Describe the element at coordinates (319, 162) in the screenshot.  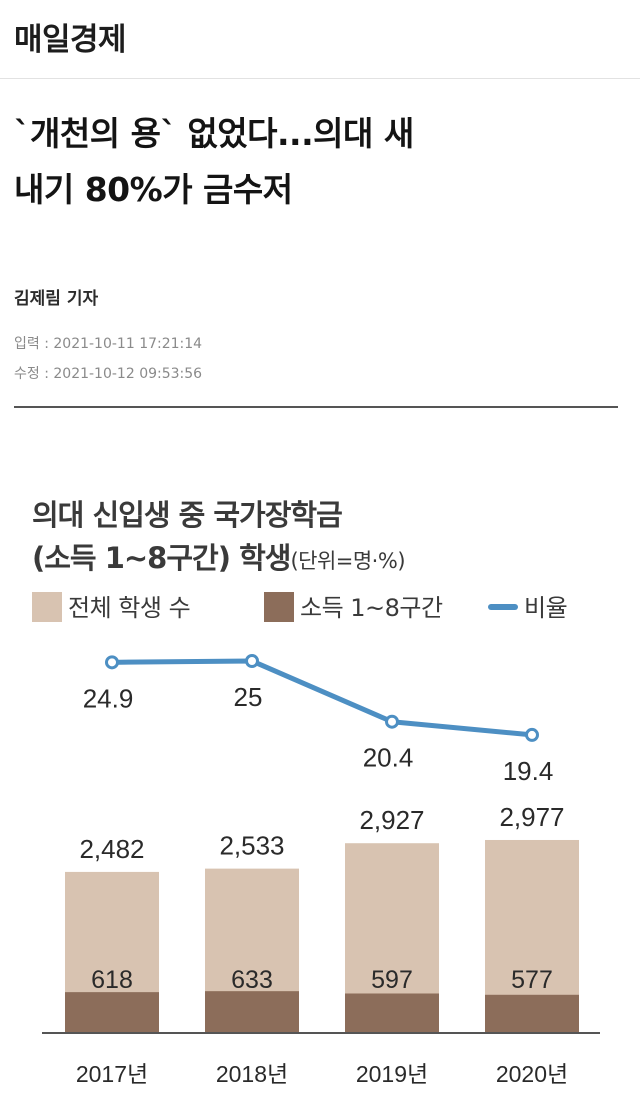
I see `article-headline: `개천의 용` 없었다...의대 새 내기 80%가 금수저` at that location.